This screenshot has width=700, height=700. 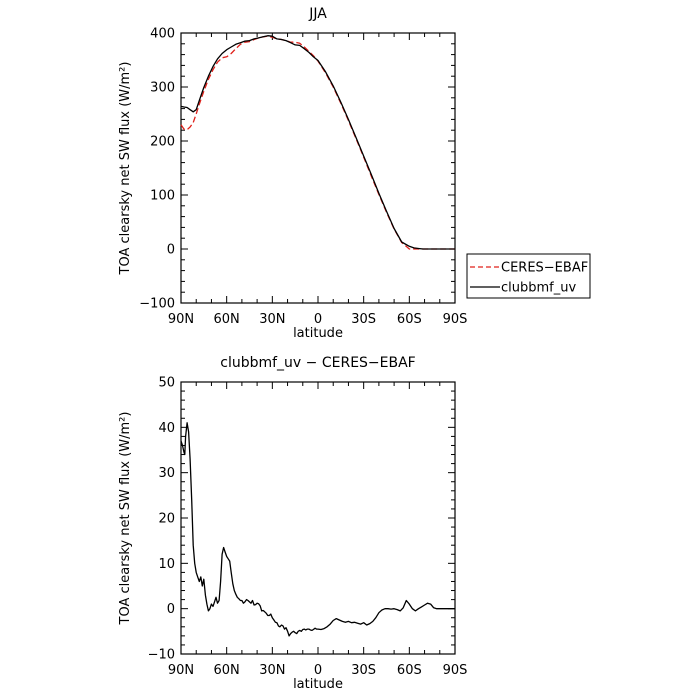 I want to click on bottom-x-axis-title: latitude, so click(x=318, y=684).